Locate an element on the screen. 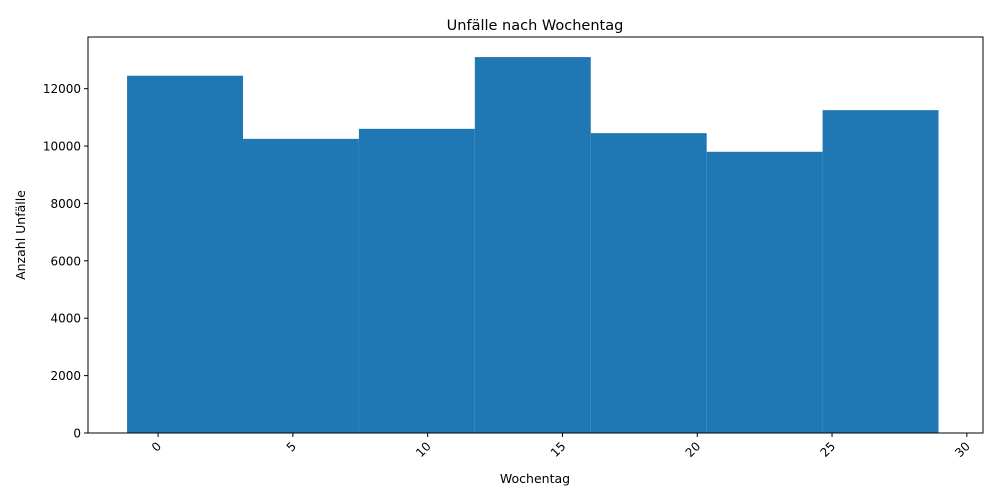  y-tick-label: 6000 is located at coordinates (65, 261).